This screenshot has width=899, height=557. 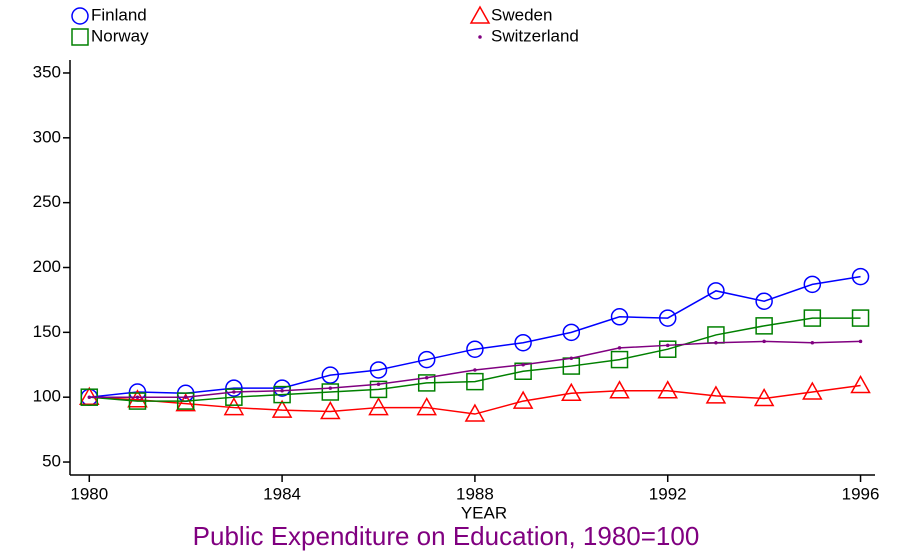 What do you see at coordinates (47, 331) in the screenshot?
I see `y-tick-label: 150` at bounding box center [47, 331].